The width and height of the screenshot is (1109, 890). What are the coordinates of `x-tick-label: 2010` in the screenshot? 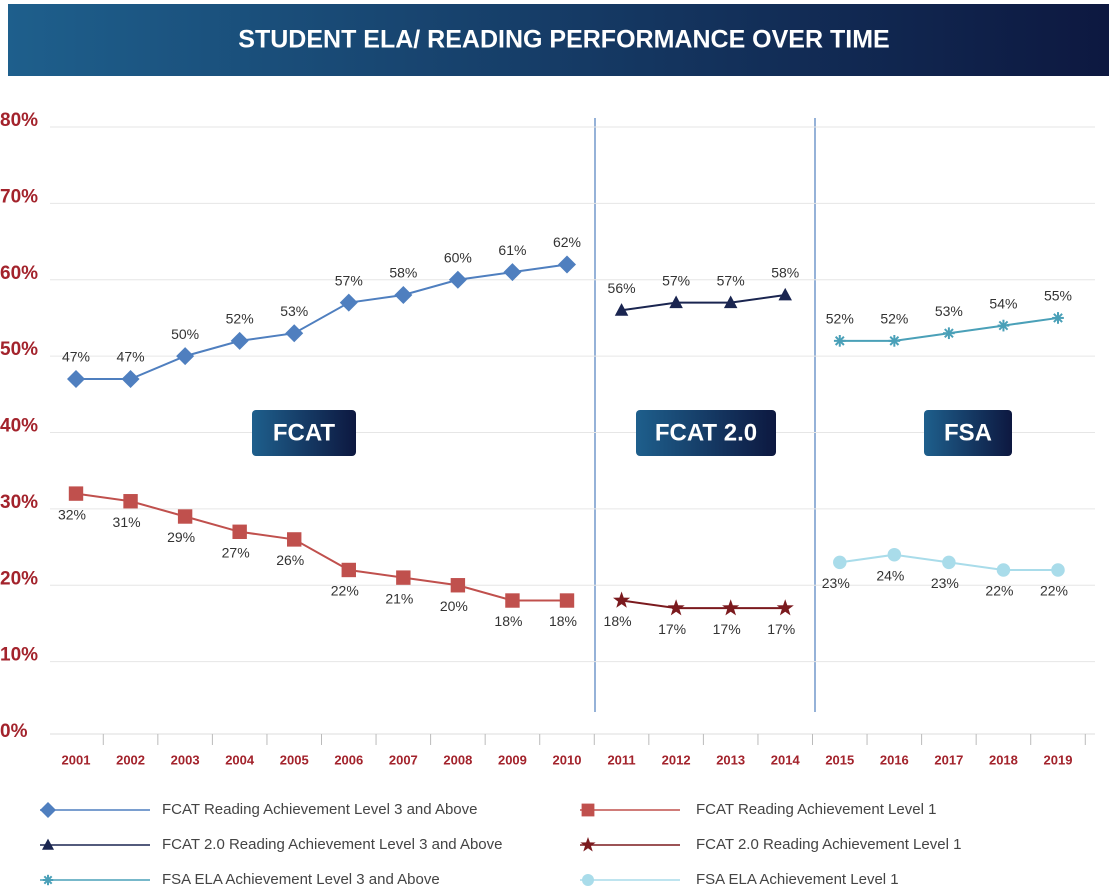 It's located at (567, 759).